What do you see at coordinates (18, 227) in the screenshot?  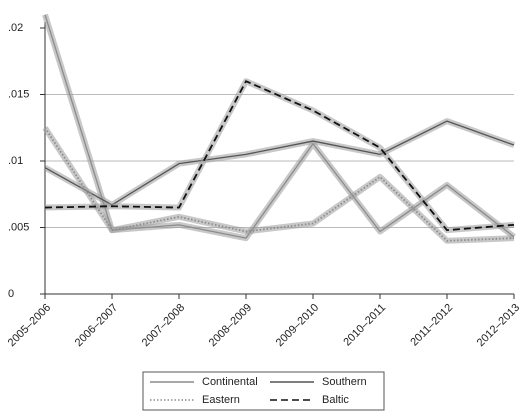 I see `y-tick-label: .005` at bounding box center [18, 227].